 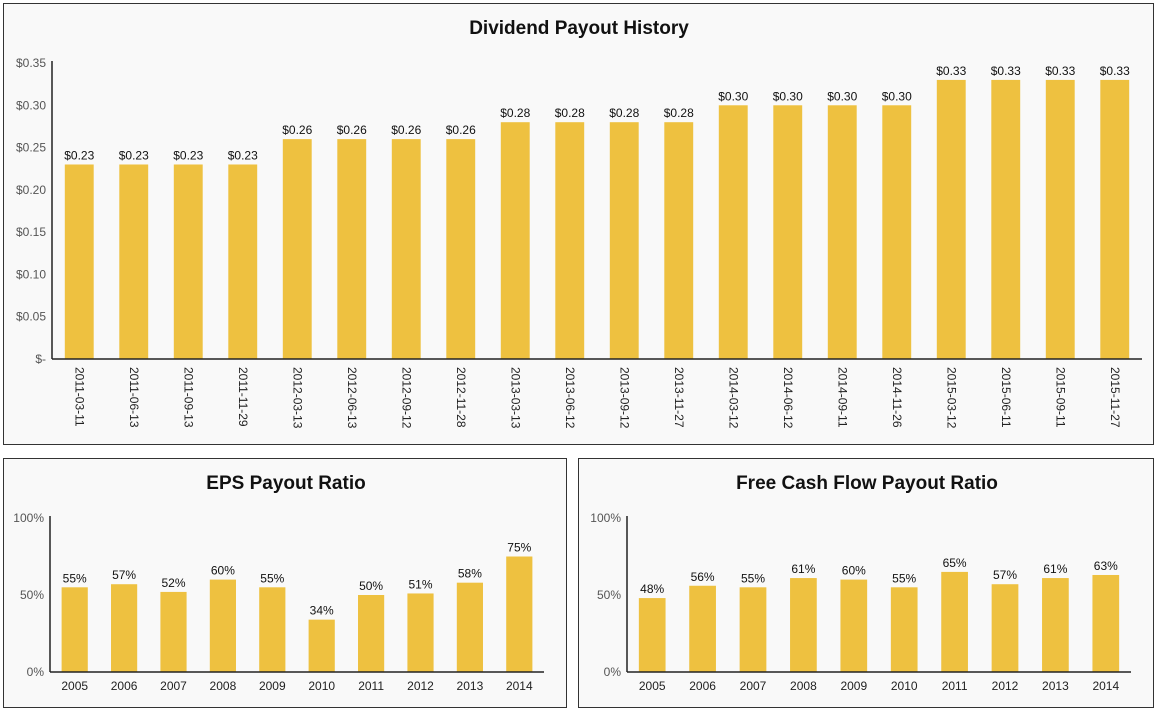 I want to click on x-tick-label: 2014-03-12, so click(x=733, y=398).